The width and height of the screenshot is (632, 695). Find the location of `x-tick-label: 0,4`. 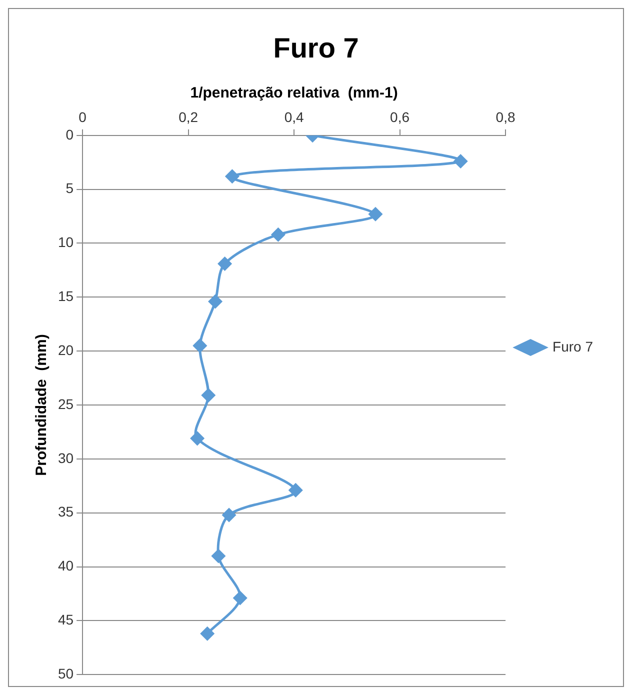

x-tick-label: 0,4 is located at coordinates (294, 116).